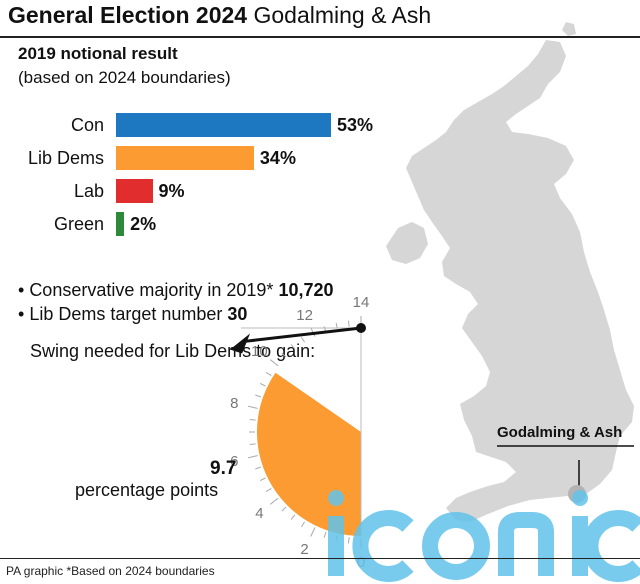 Image resolution: width=640 pixels, height=584 pixels. Describe the element at coordinates (361, 328) in the screenshot. I see `gauge-pivot` at that location.